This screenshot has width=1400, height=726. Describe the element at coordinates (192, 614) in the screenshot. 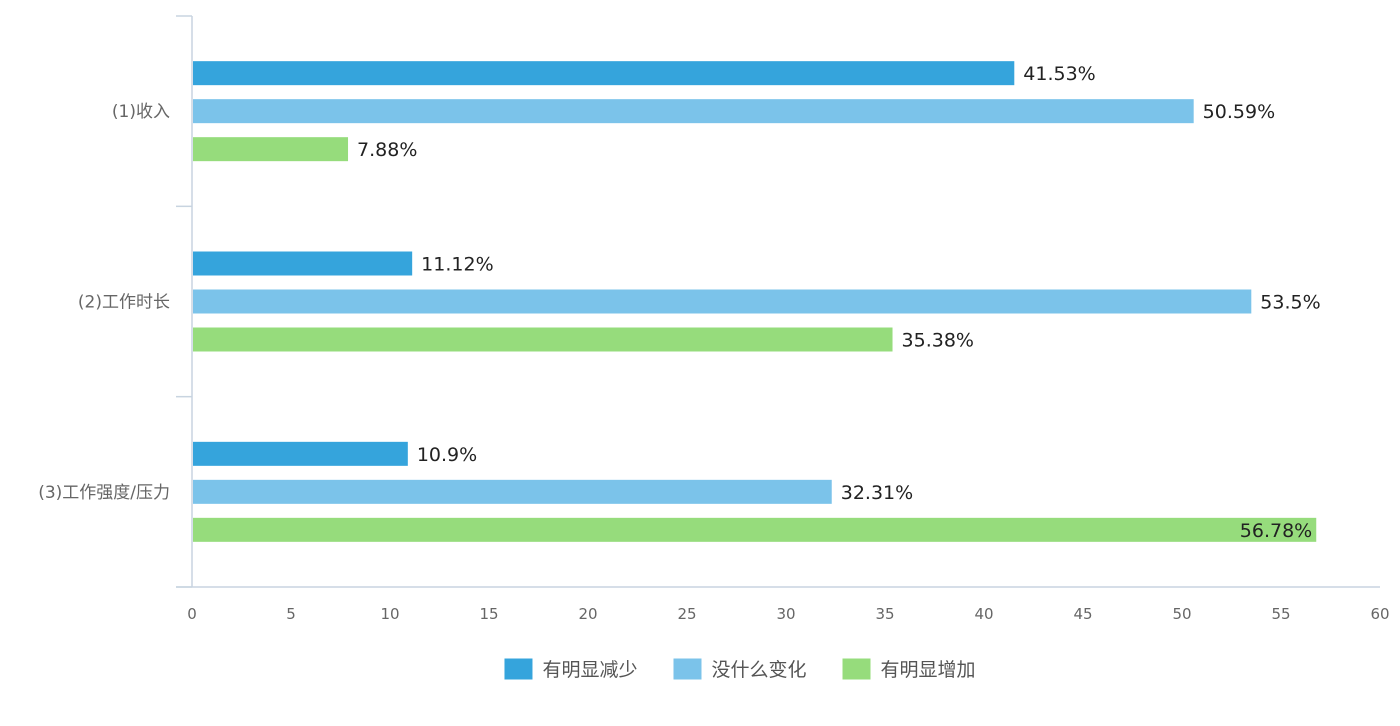

I see `x-tick-label: 0` at that location.